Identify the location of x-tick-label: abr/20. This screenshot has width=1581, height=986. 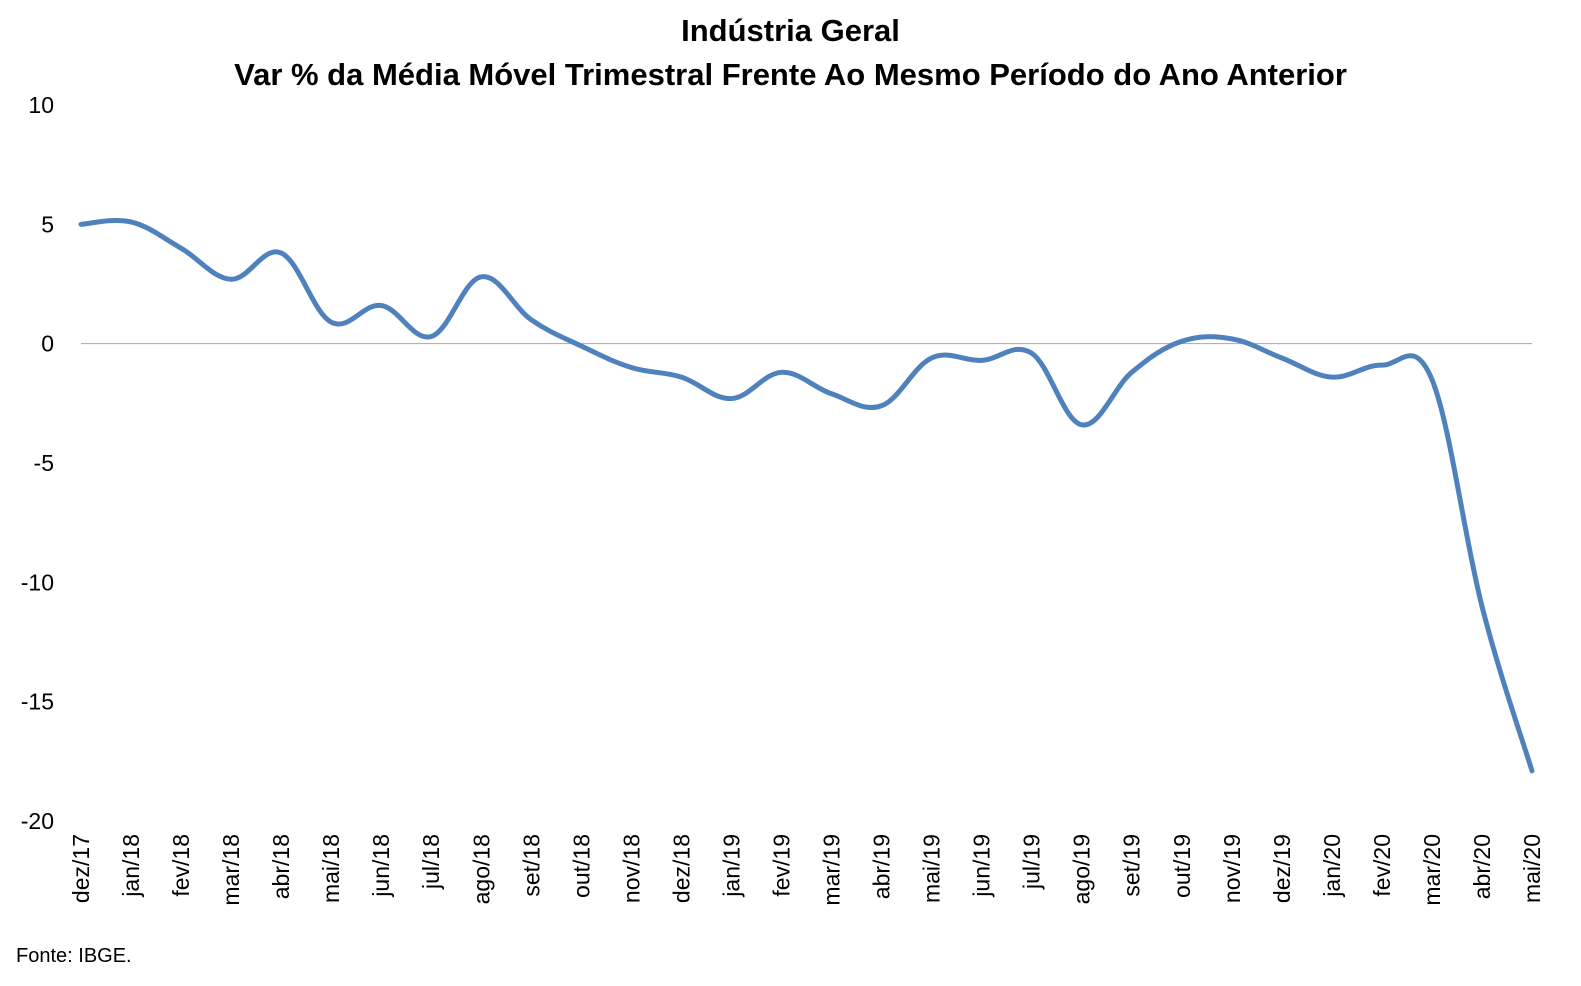
(1482, 866).